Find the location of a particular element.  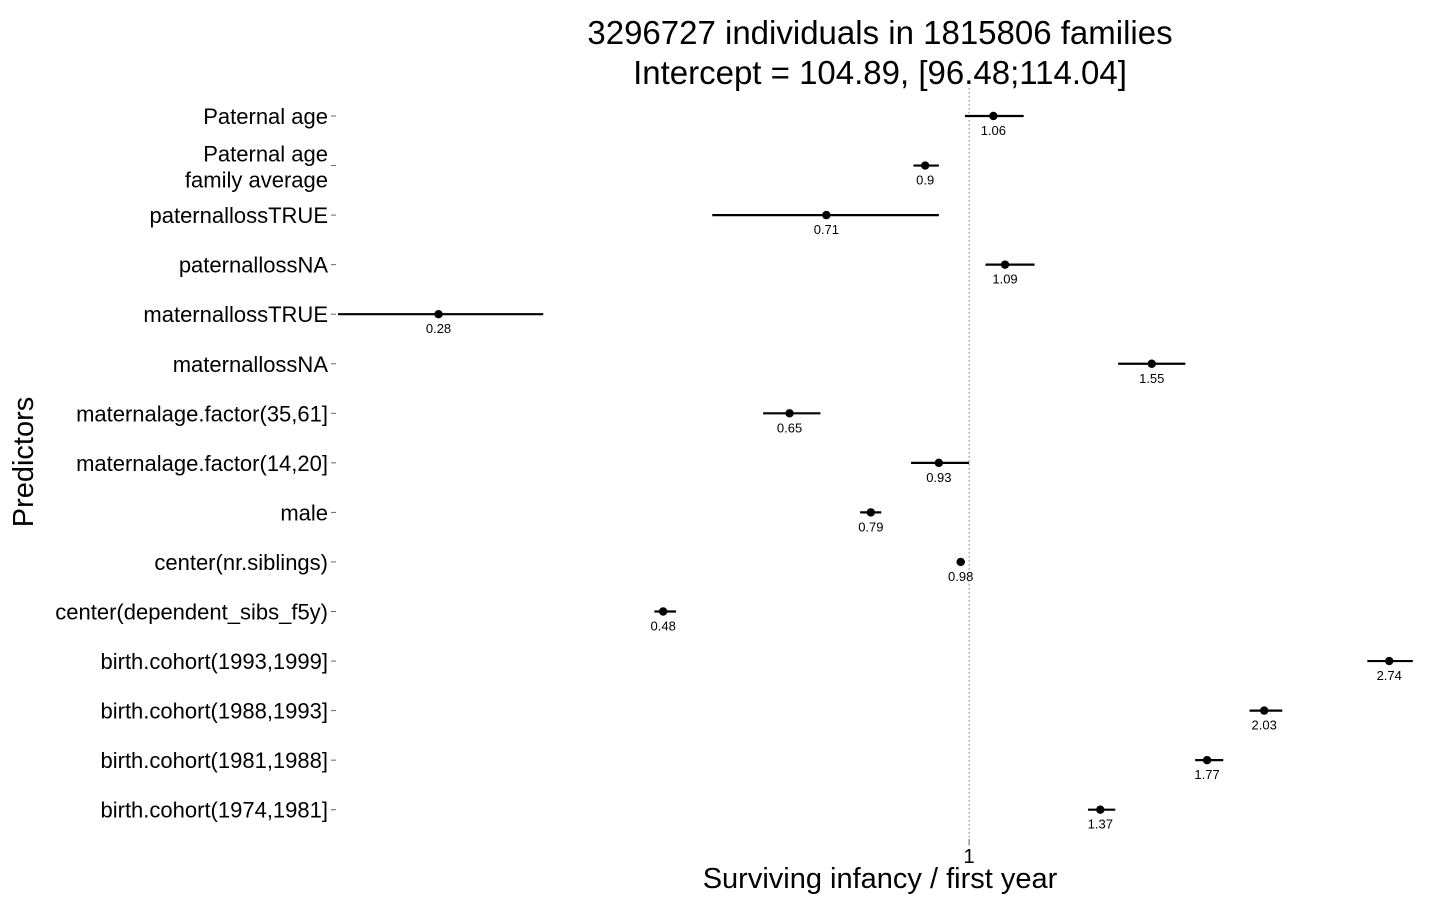

x-tick-label: 1 is located at coordinates (969, 857).